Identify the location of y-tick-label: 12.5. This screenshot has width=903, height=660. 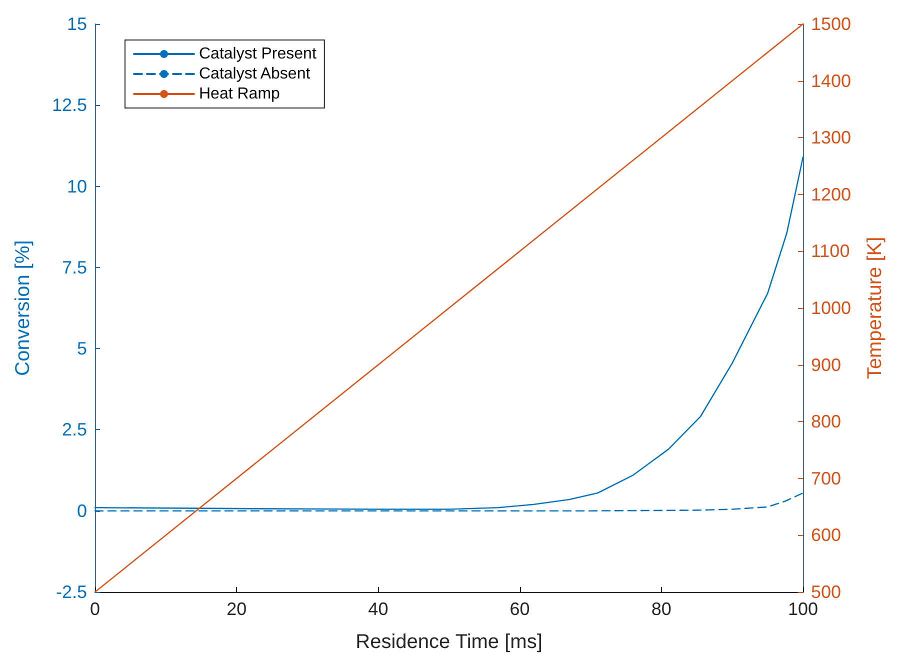
(69, 105).